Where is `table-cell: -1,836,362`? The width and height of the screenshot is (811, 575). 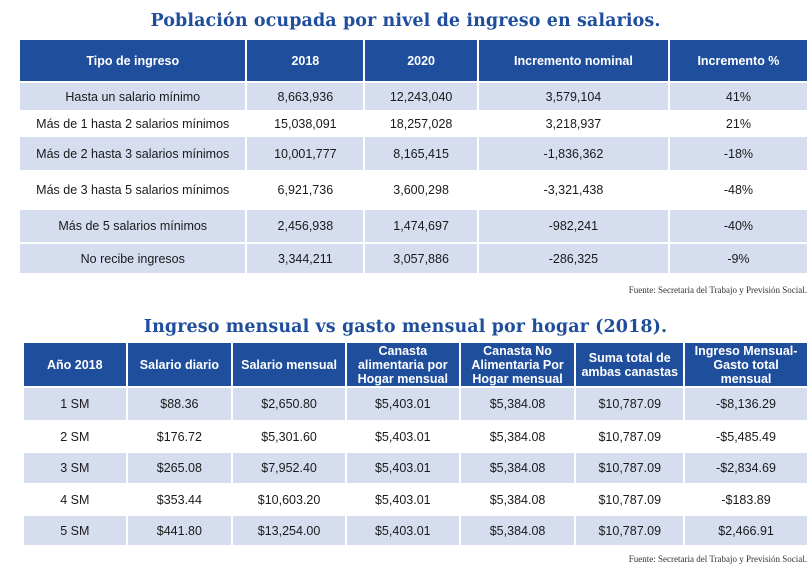
table-cell: -1,836,362 is located at coordinates (573, 154).